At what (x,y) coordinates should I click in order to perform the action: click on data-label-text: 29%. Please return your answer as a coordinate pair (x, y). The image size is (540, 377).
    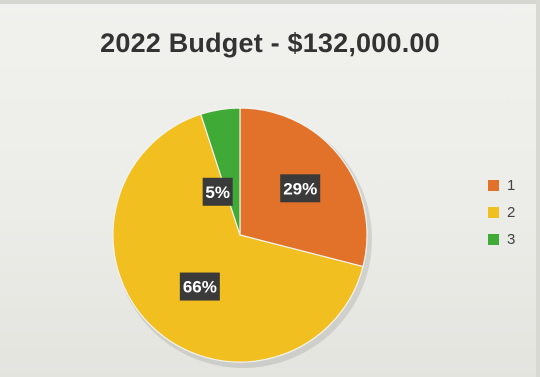
    Looking at the image, I should click on (300, 188).